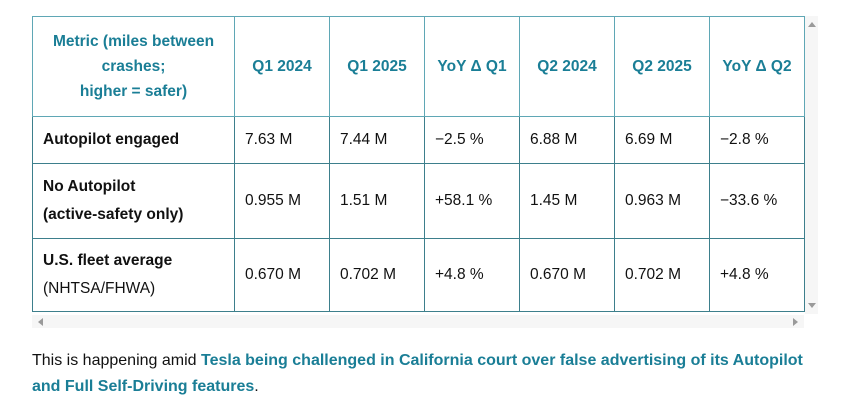  What do you see at coordinates (377, 140) in the screenshot?
I see `table-cell: 7.44 M` at bounding box center [377, 140].